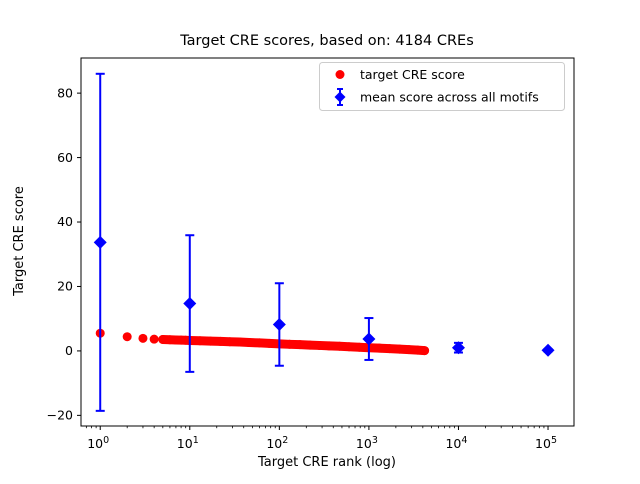 The height and width of the screenshot is (484, 640). I want to click on target-score-series, so click(262, 342).